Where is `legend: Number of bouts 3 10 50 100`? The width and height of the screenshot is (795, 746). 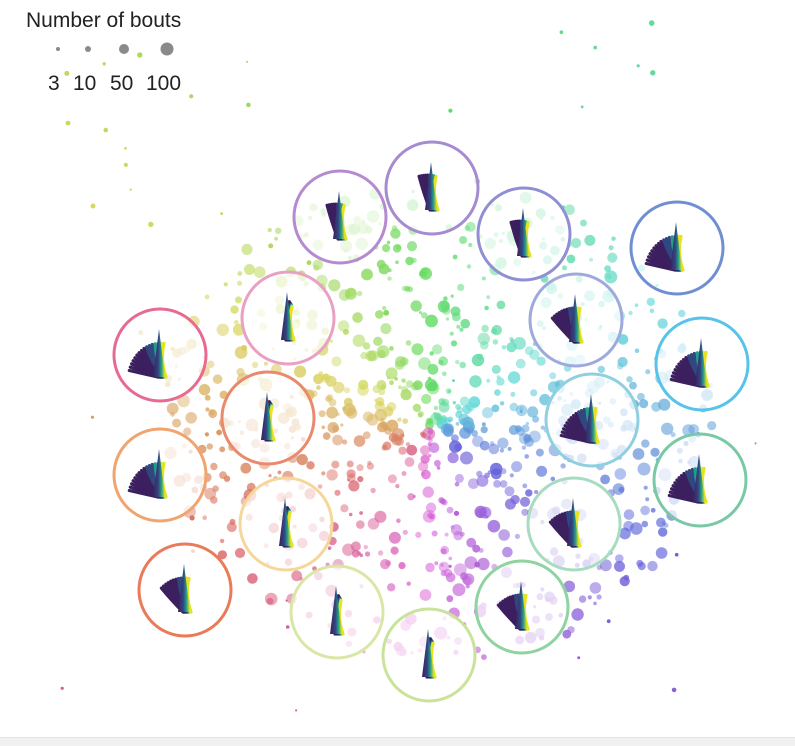
legend: Number of bouts 3 10 50 100 is located at coordinates (103, 52).